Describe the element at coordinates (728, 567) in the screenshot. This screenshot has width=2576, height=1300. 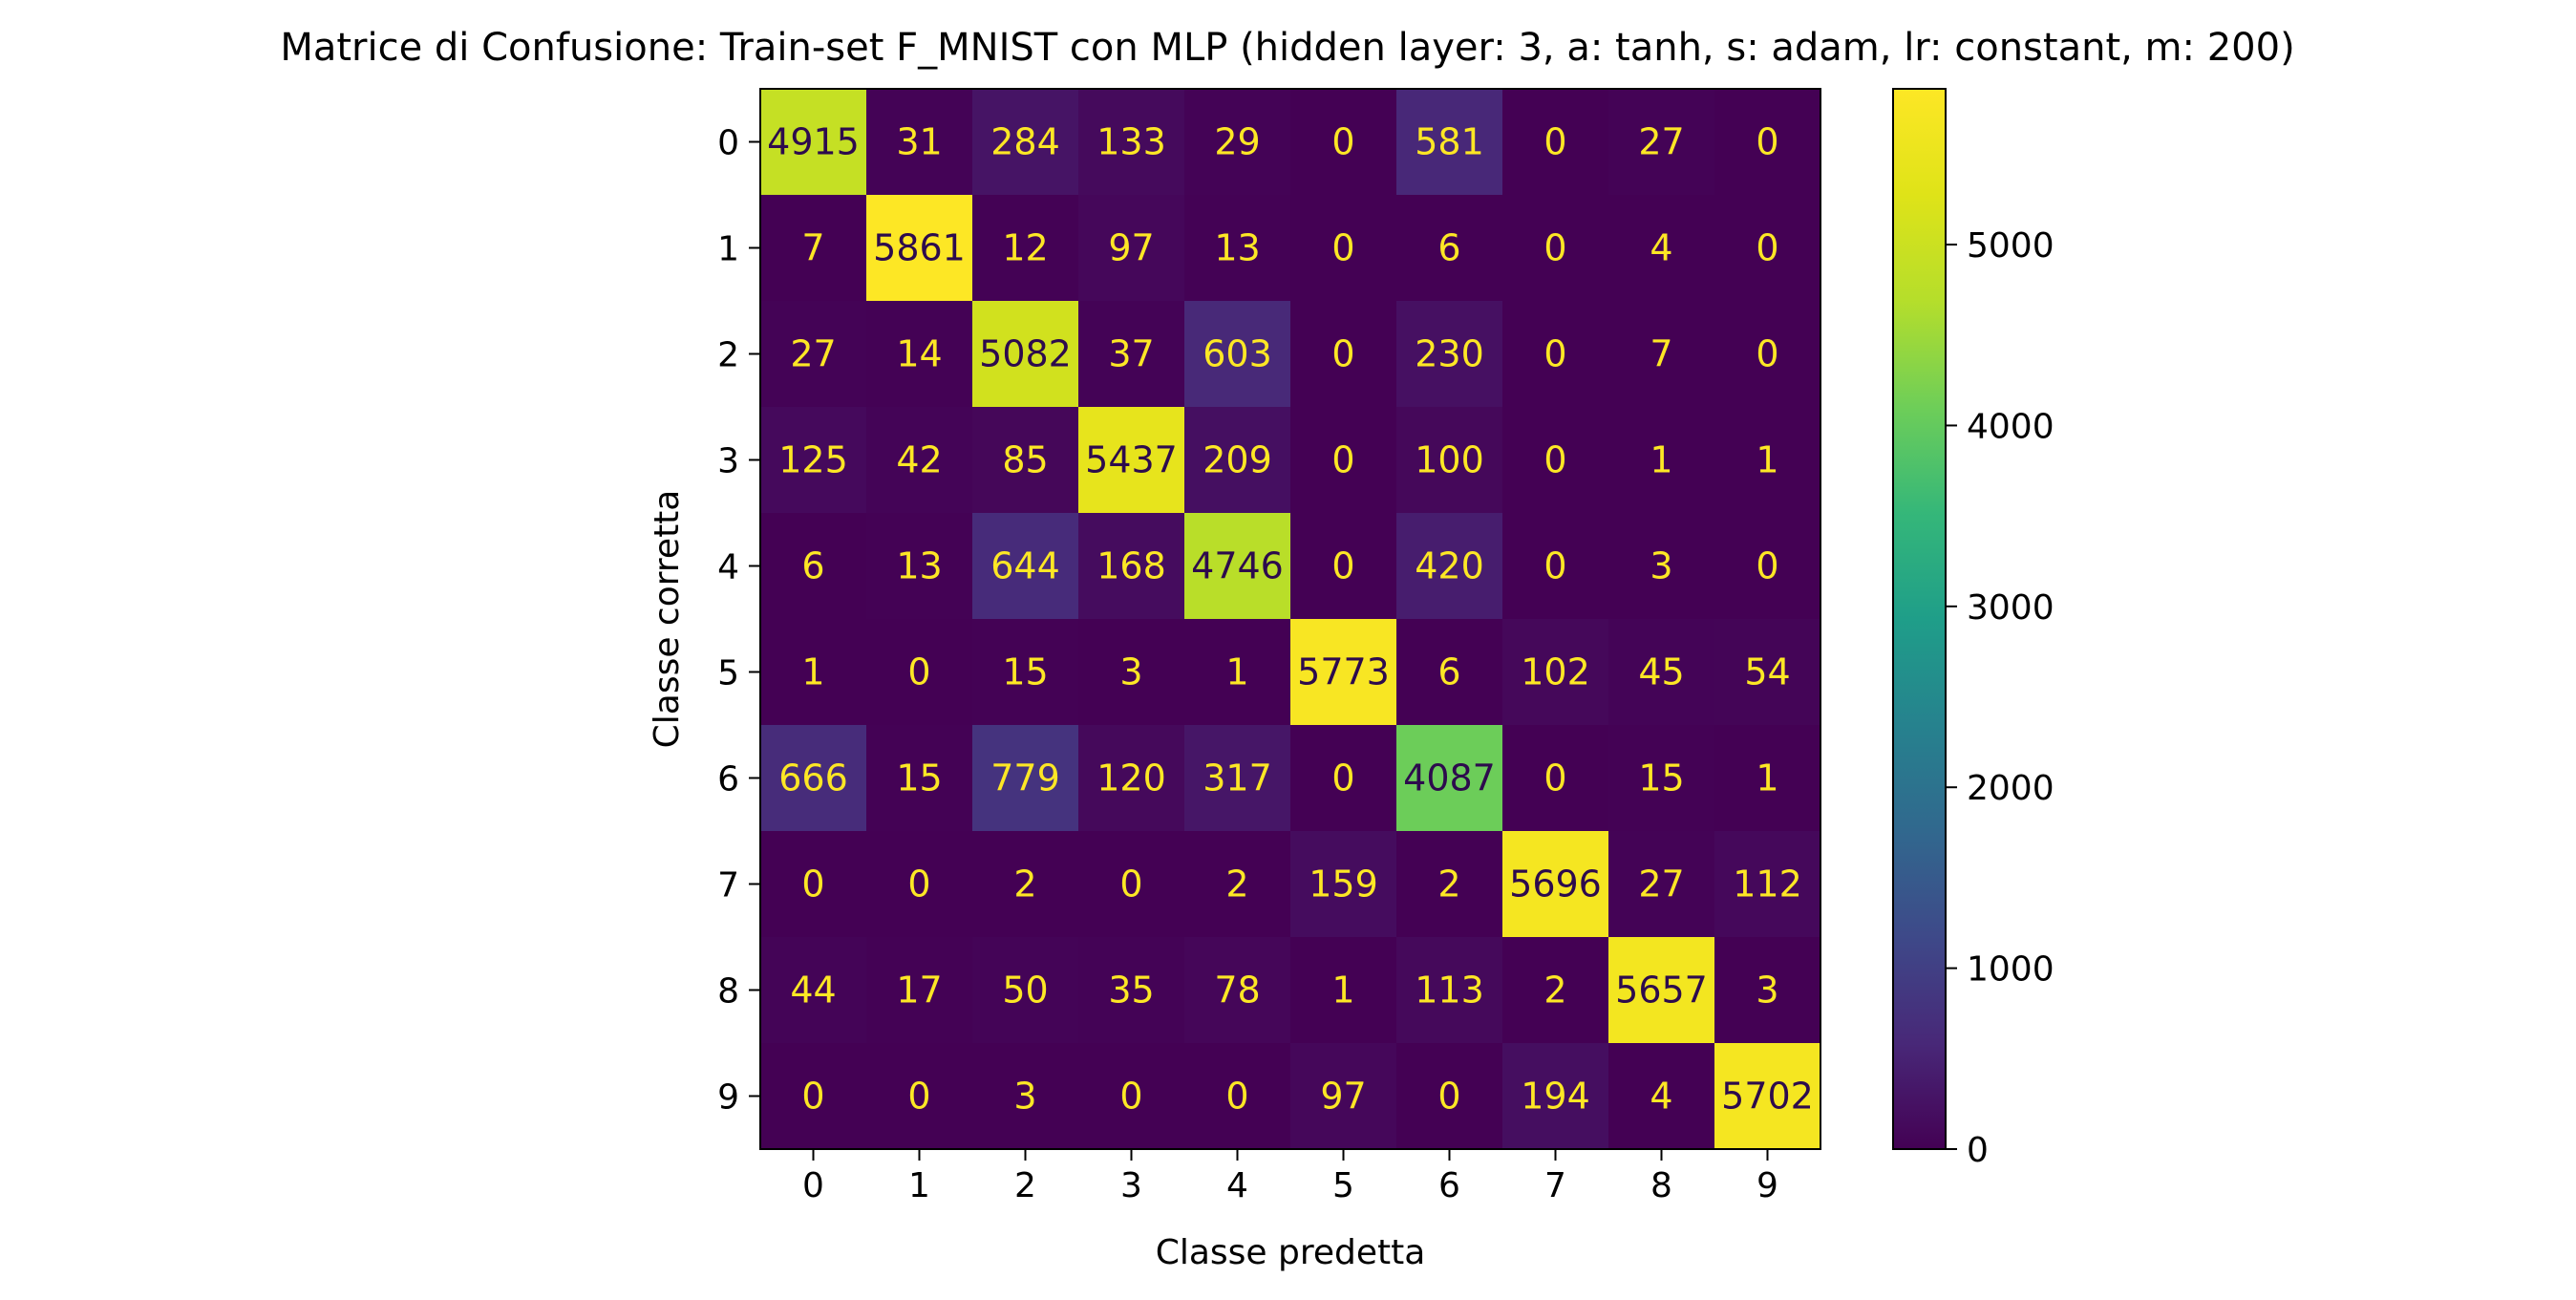
I see `y-tick-label: 4` at that location.